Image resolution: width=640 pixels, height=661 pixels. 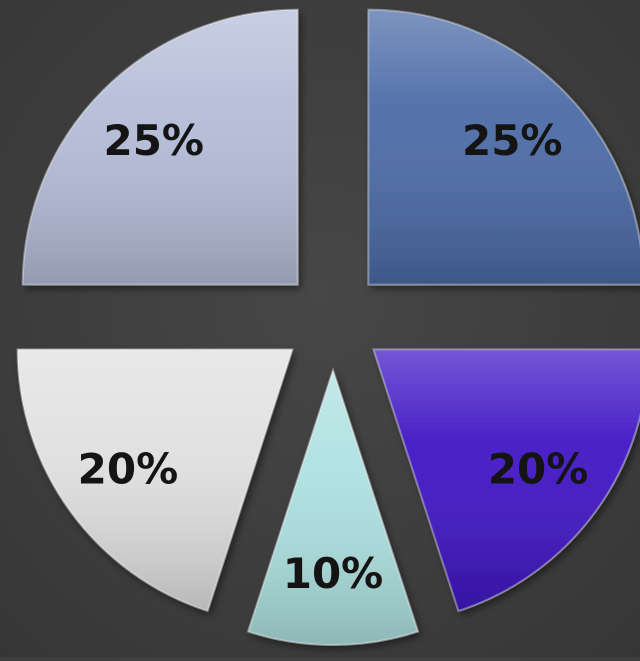 I want to click on slice-label-5: 25%, so click(x=153, y=140).